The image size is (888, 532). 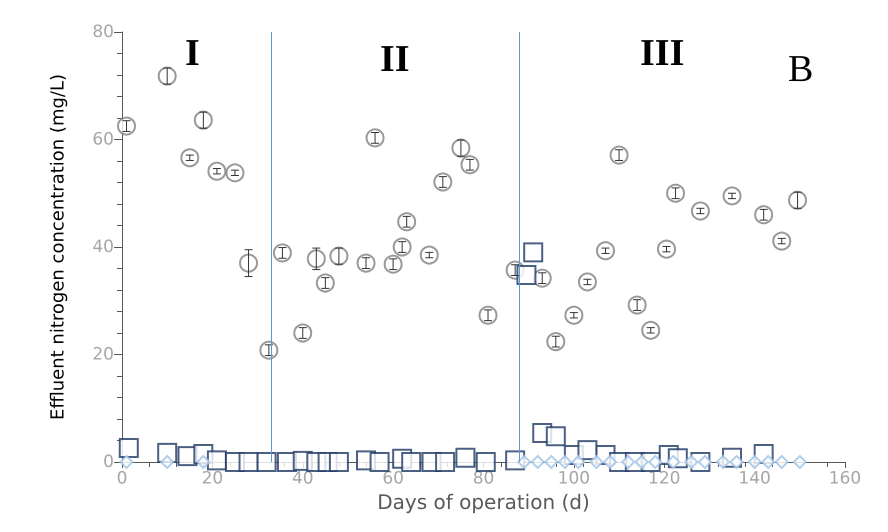 I want to click on y-tick-label: 60, so click(x=103, y=140).